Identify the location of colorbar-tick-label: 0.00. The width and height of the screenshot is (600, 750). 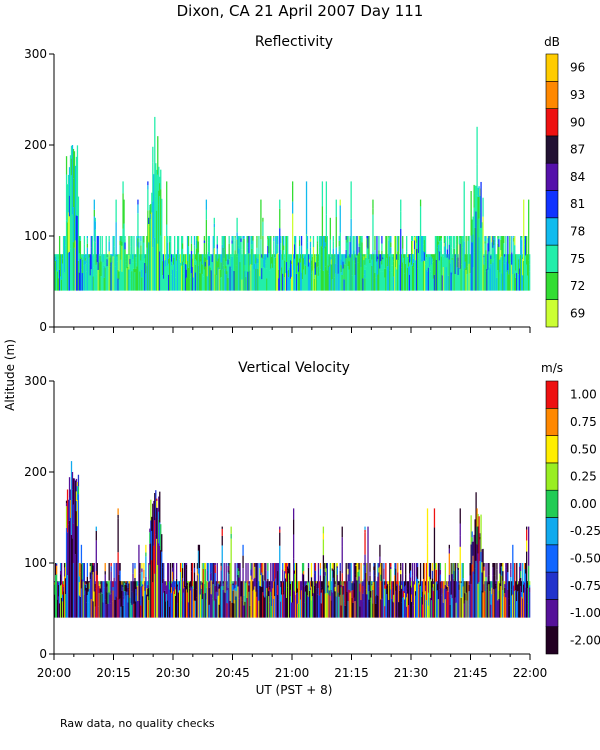
(583, 504).